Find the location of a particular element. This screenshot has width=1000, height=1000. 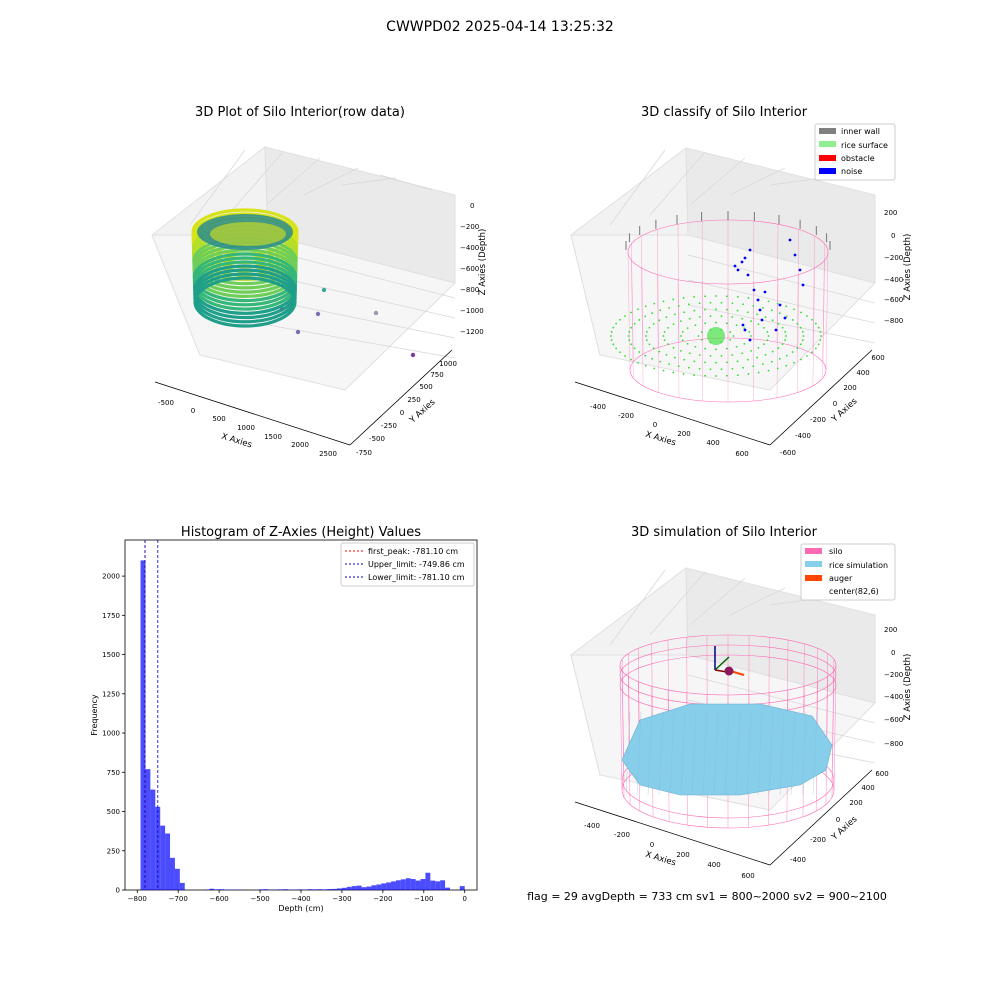

simulation-zlabel: Z Axies (Depth) is located at coordinates (908, 687).